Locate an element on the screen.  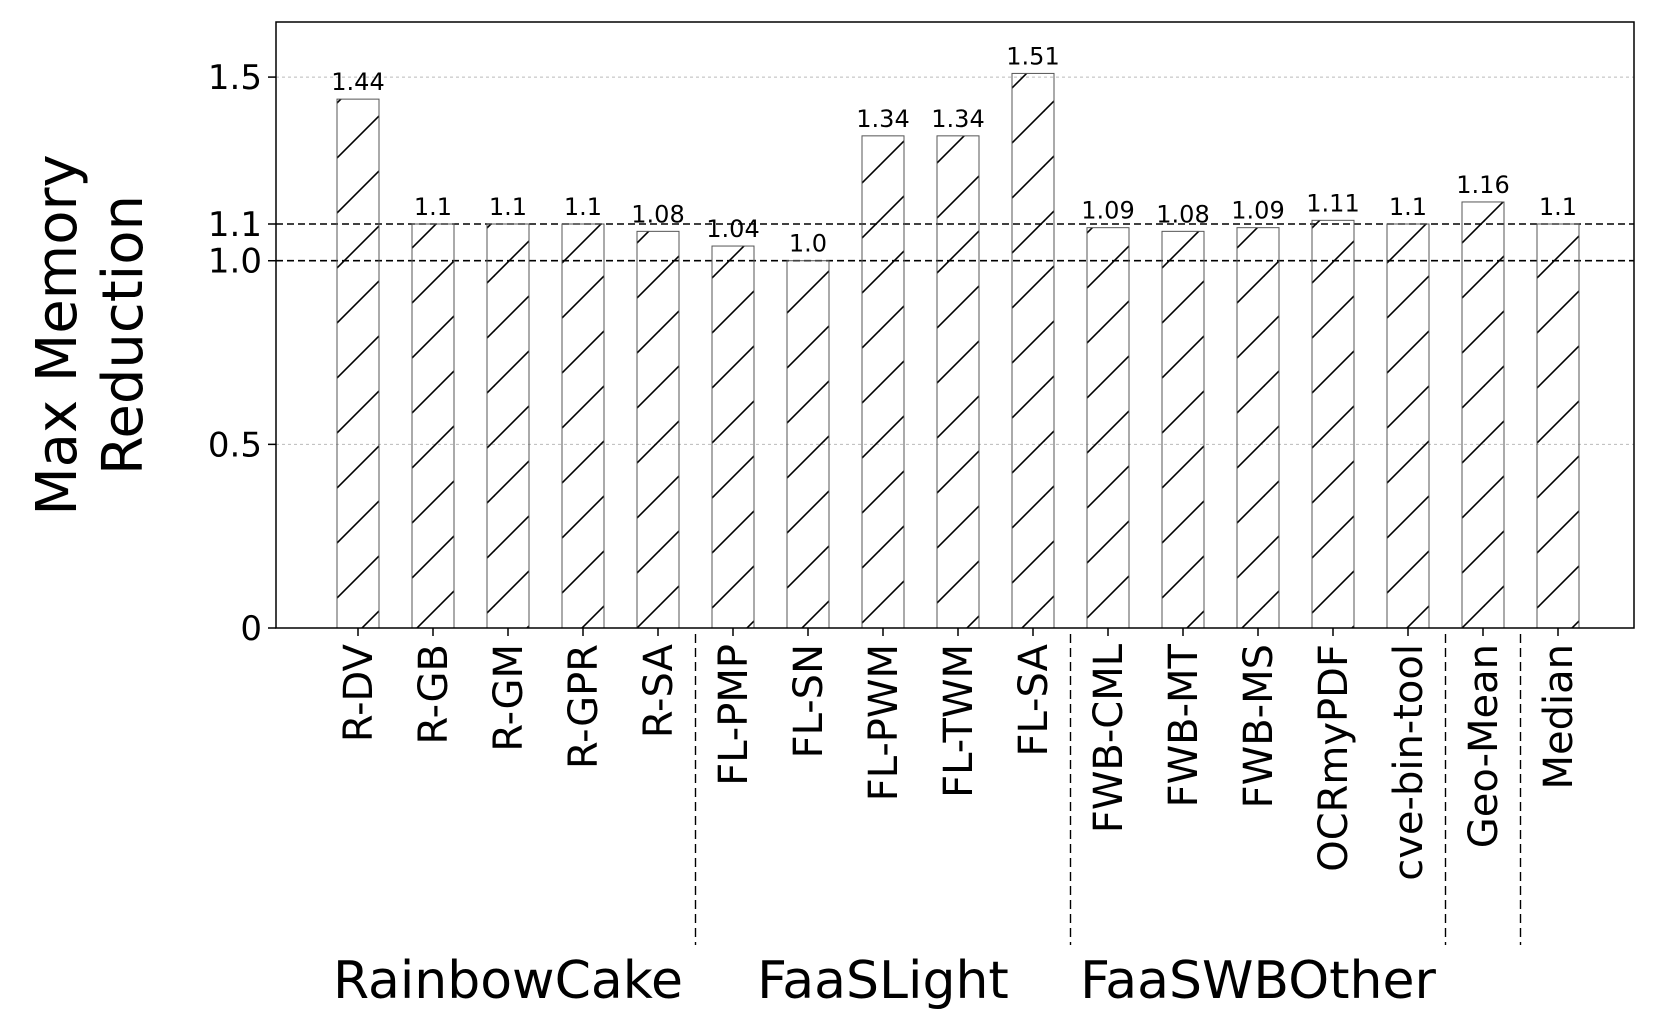
value-label-FWB-MT: 1.08 is located at coordinates (1182, 214).